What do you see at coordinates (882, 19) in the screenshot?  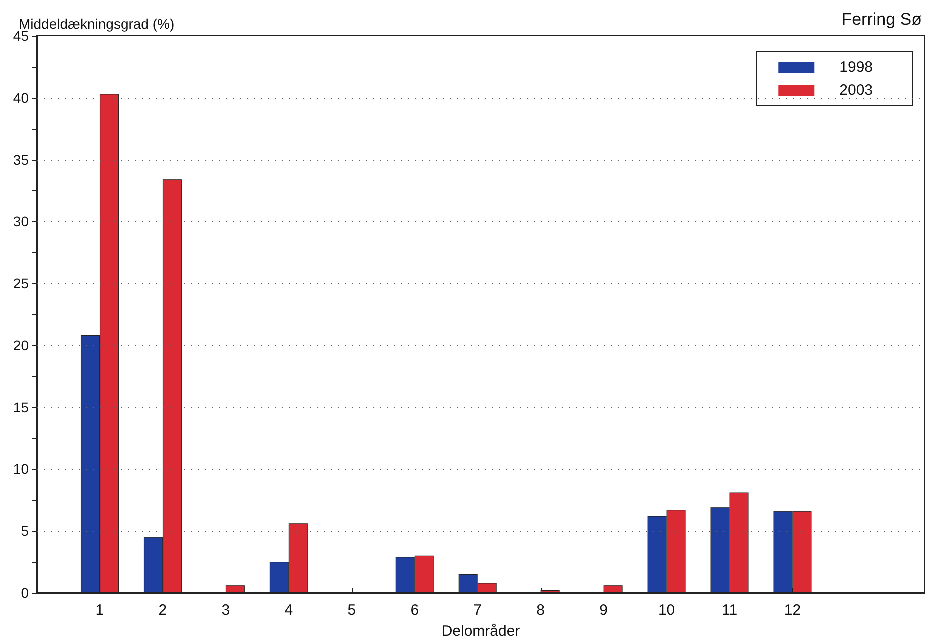 I see `chart-title: Ferring Sø` at bounding box center [882, 19].